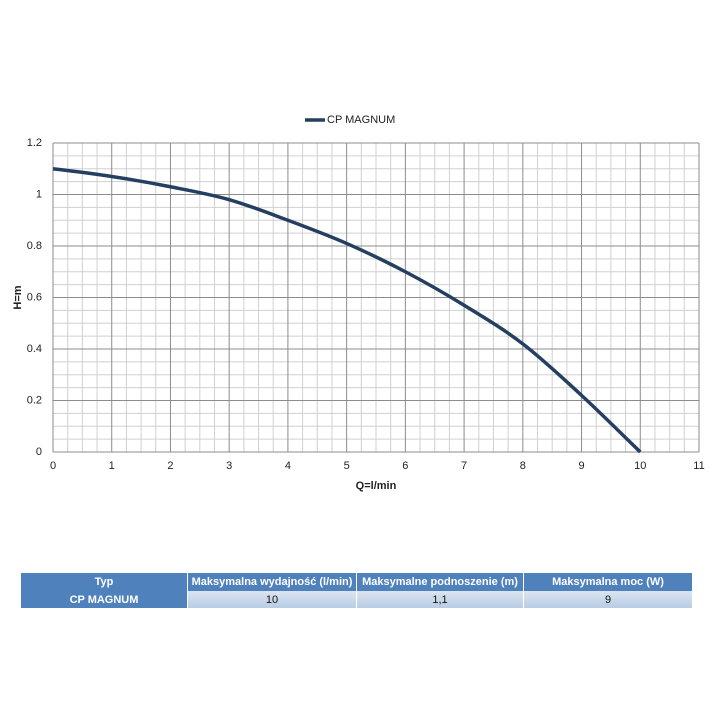  What do you see at coordinates (581, 466) in the screenshot?
I see `x-tick-label: 9` at bounding box center [581, 466].